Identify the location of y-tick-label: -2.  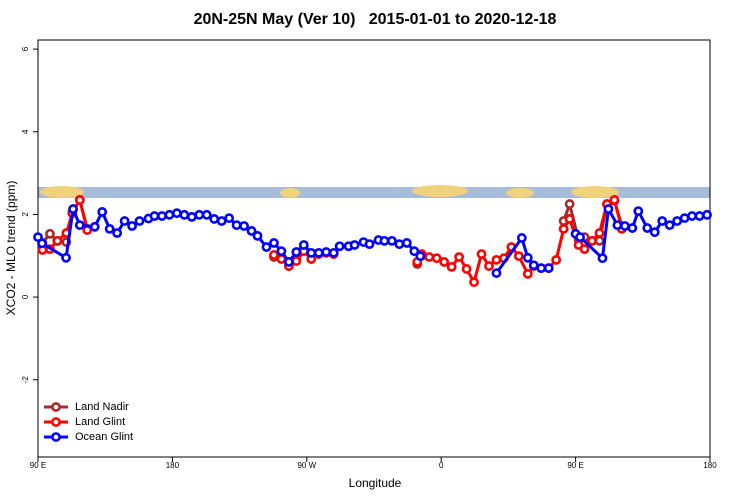
(25, 380).